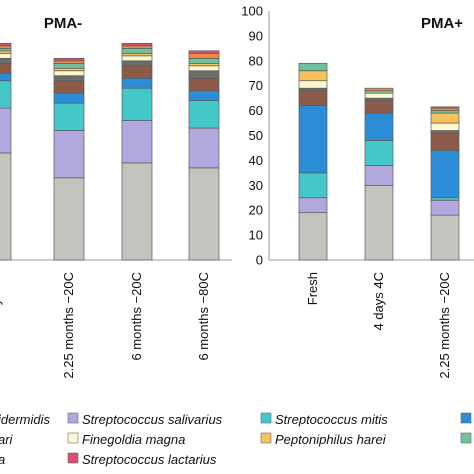 Image resolution: width=474 pixels, height=474 pixels. Describe the element at coordinates (2, 459) in the screenshot. I see `legend-label-cropped: a` at that location.